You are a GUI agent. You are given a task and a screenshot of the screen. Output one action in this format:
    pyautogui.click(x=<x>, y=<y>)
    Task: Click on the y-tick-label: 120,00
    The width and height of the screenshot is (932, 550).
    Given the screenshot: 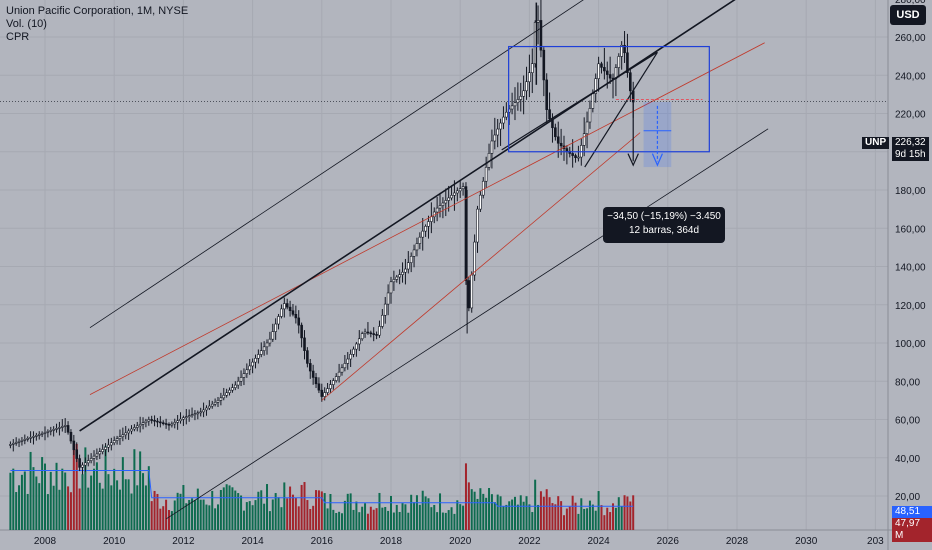 What is the action you would take?
    pyautogui.click(x=910, y=306)
    